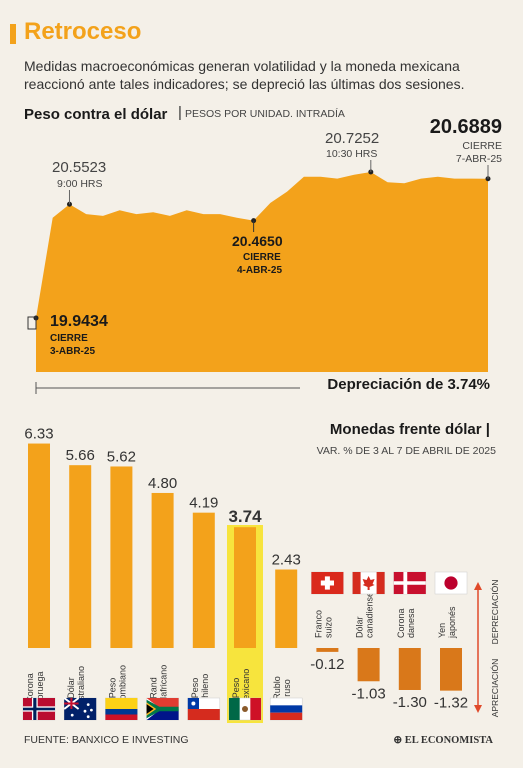 The image size is (523, 768). I want to click on bar-chart-title: Monedas frente dólar |, so click(409, 429).